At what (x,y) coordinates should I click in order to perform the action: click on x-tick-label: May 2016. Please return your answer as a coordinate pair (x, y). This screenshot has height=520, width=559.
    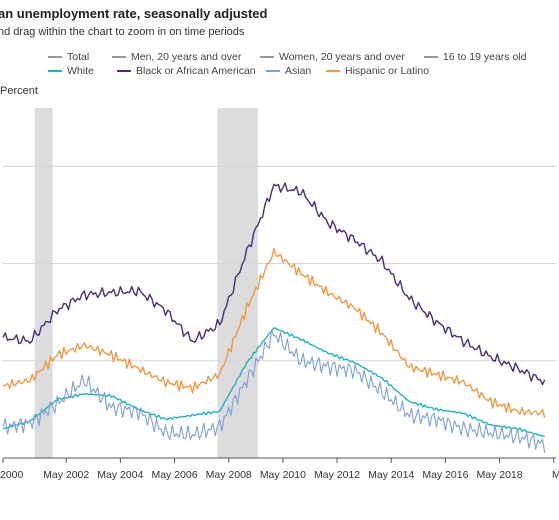
    Looking at the image, I should click on (445, 475).